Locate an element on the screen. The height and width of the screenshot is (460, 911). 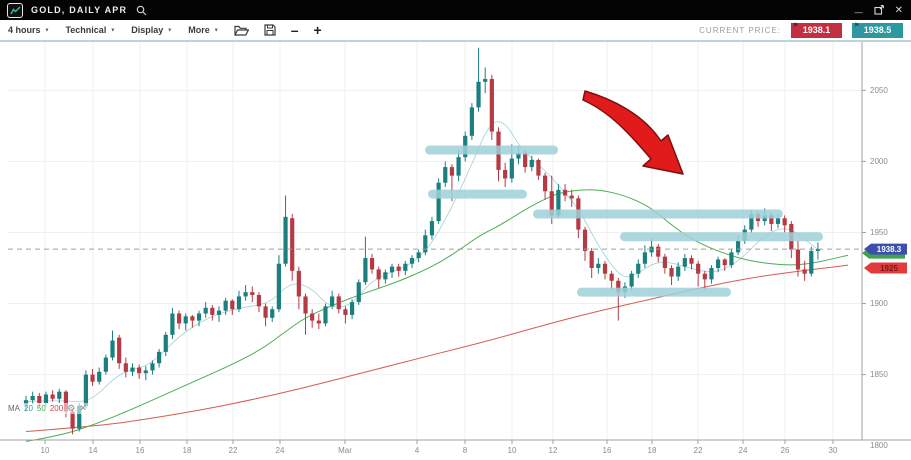
date-axis-label: 14 is located at coordinates (93, 450).